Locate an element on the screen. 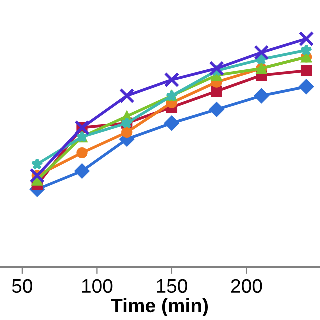  x-tick-label: 100 is located at coordinates (97, 286).